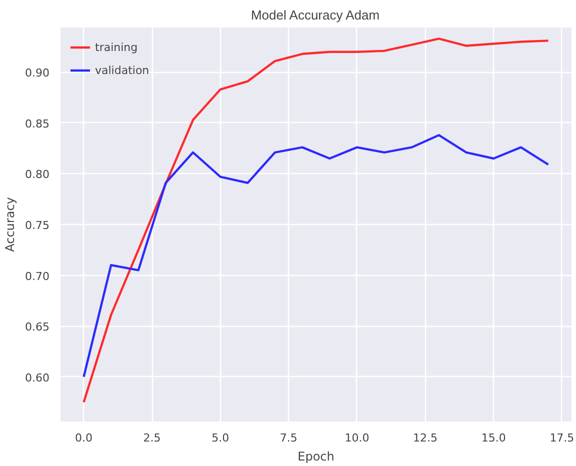  I want to click on x-tick-label: 0.0, so click(83, 438).